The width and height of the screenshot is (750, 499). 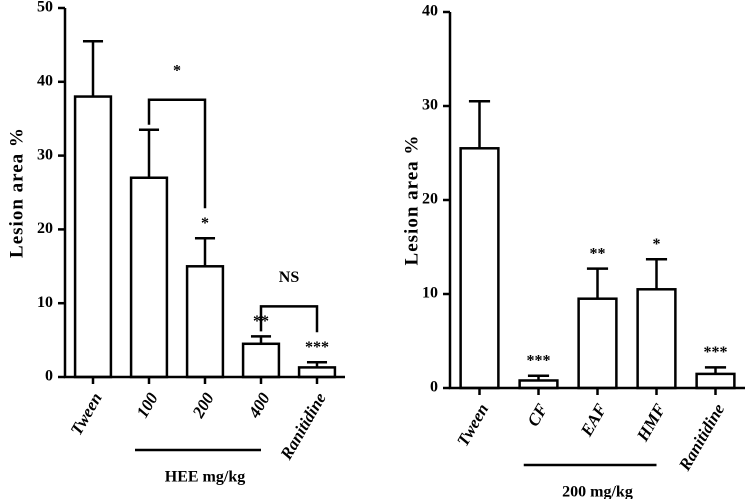 What do you see at coordinates (289, 277) in the screenshot?
I see `bracket-label: NS` at bounding box center [289, 277].